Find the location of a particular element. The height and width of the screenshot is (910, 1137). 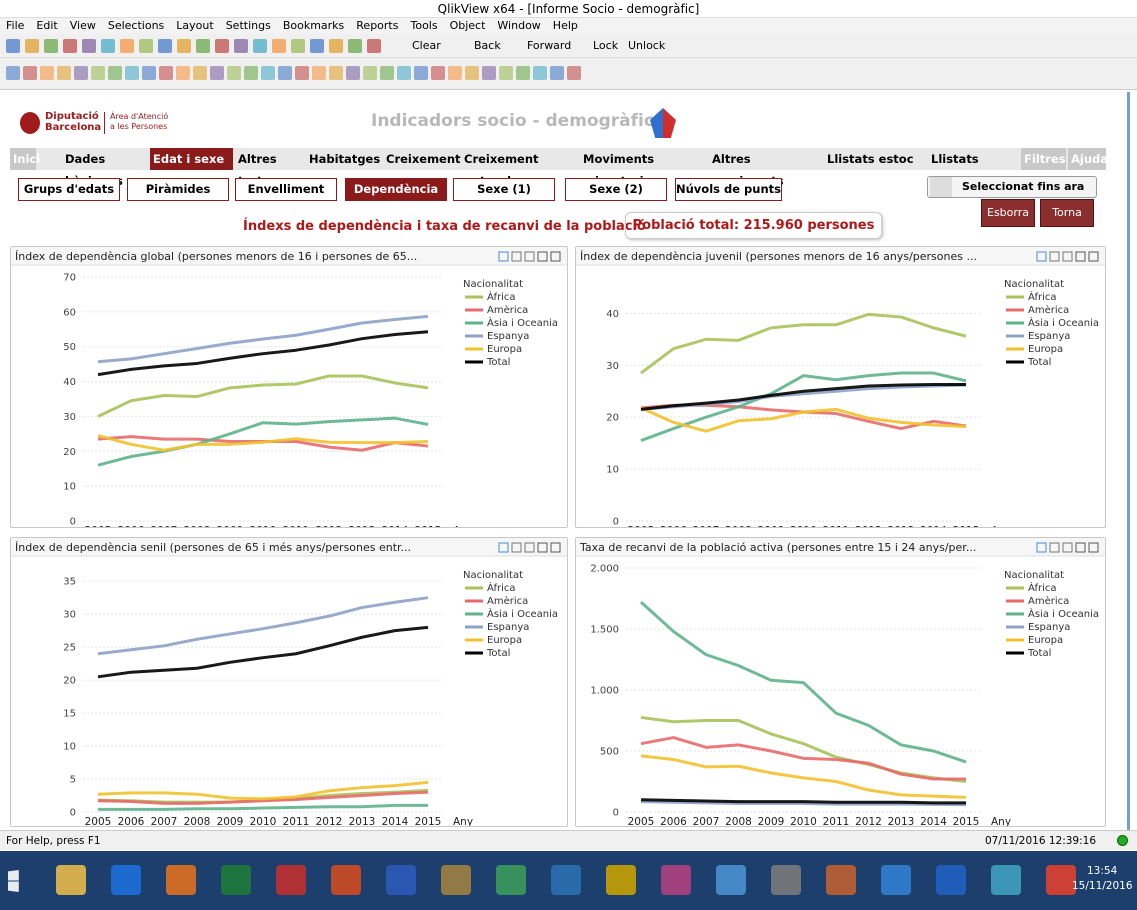

toolbar-button: Clear is located at coordinates (426, 45).